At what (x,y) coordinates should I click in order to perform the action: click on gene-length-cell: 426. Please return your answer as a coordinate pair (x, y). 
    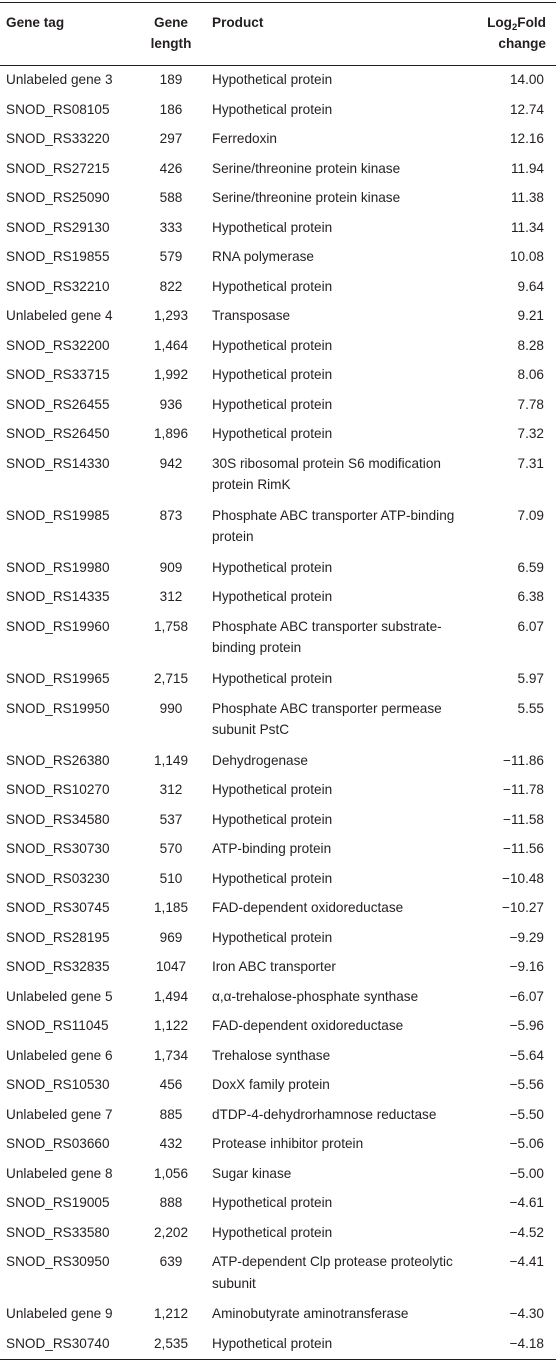
    Looking at the image, I should click on (171, 168).